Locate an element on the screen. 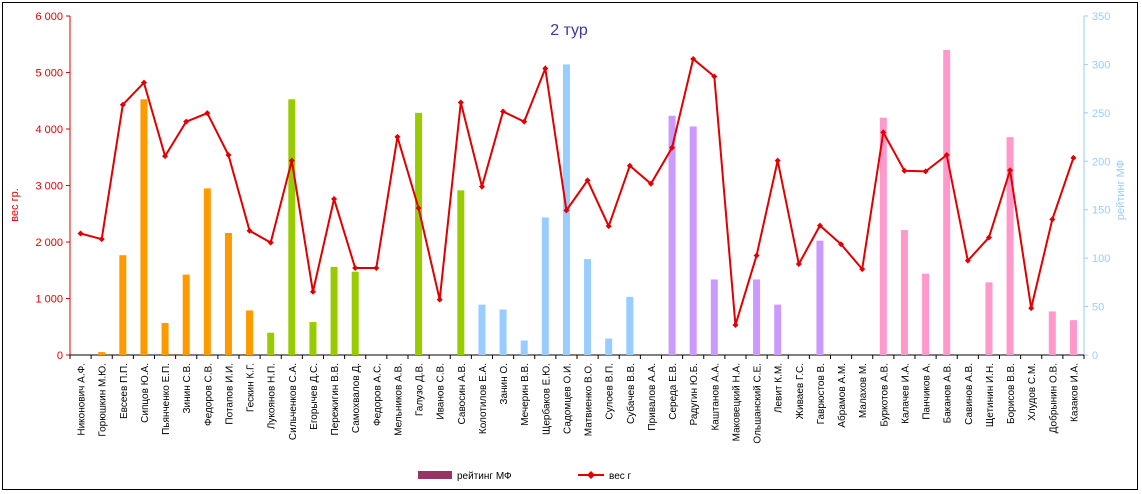  x-category-label: Сильченков С.А. is located at coordinates (293, 401).